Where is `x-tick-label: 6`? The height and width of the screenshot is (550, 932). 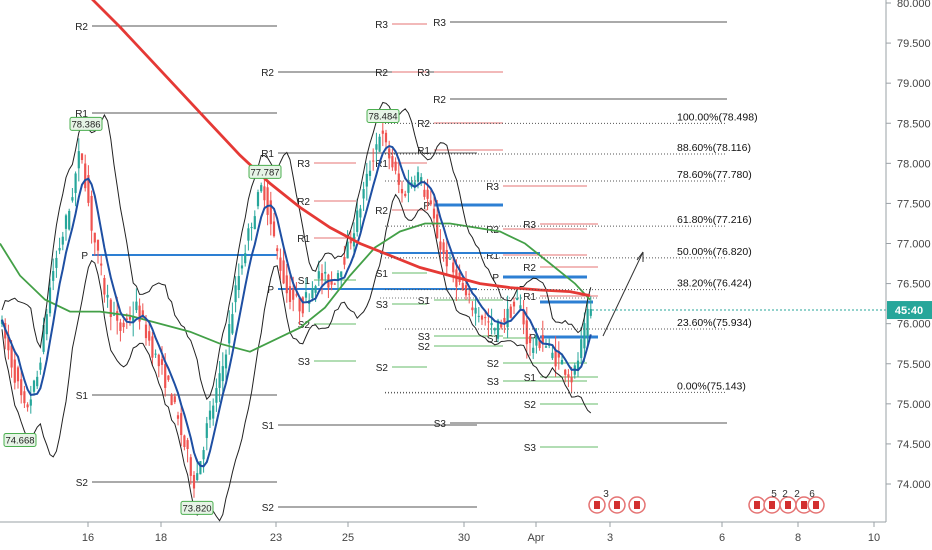 x-tick-label: 6 is located at coordinates (722, 538).